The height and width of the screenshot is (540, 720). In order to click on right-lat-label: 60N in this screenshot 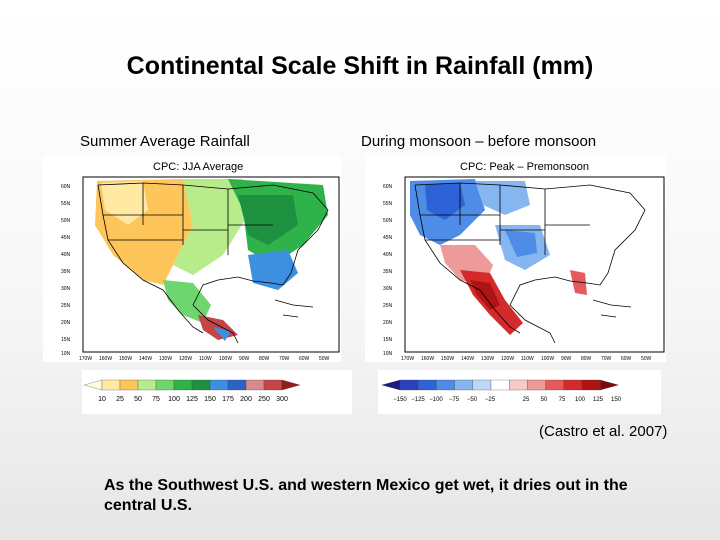, I will do `click(388, 187)`.